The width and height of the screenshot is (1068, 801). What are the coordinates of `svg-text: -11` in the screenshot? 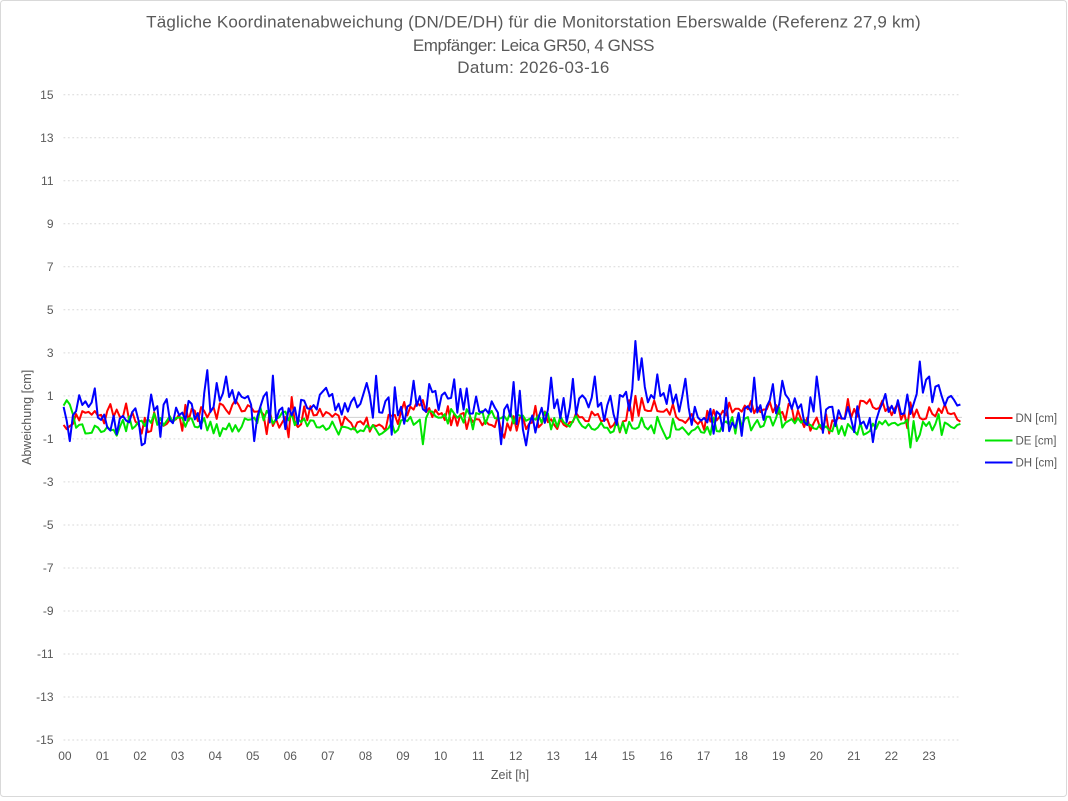 It's located at (45, 654).